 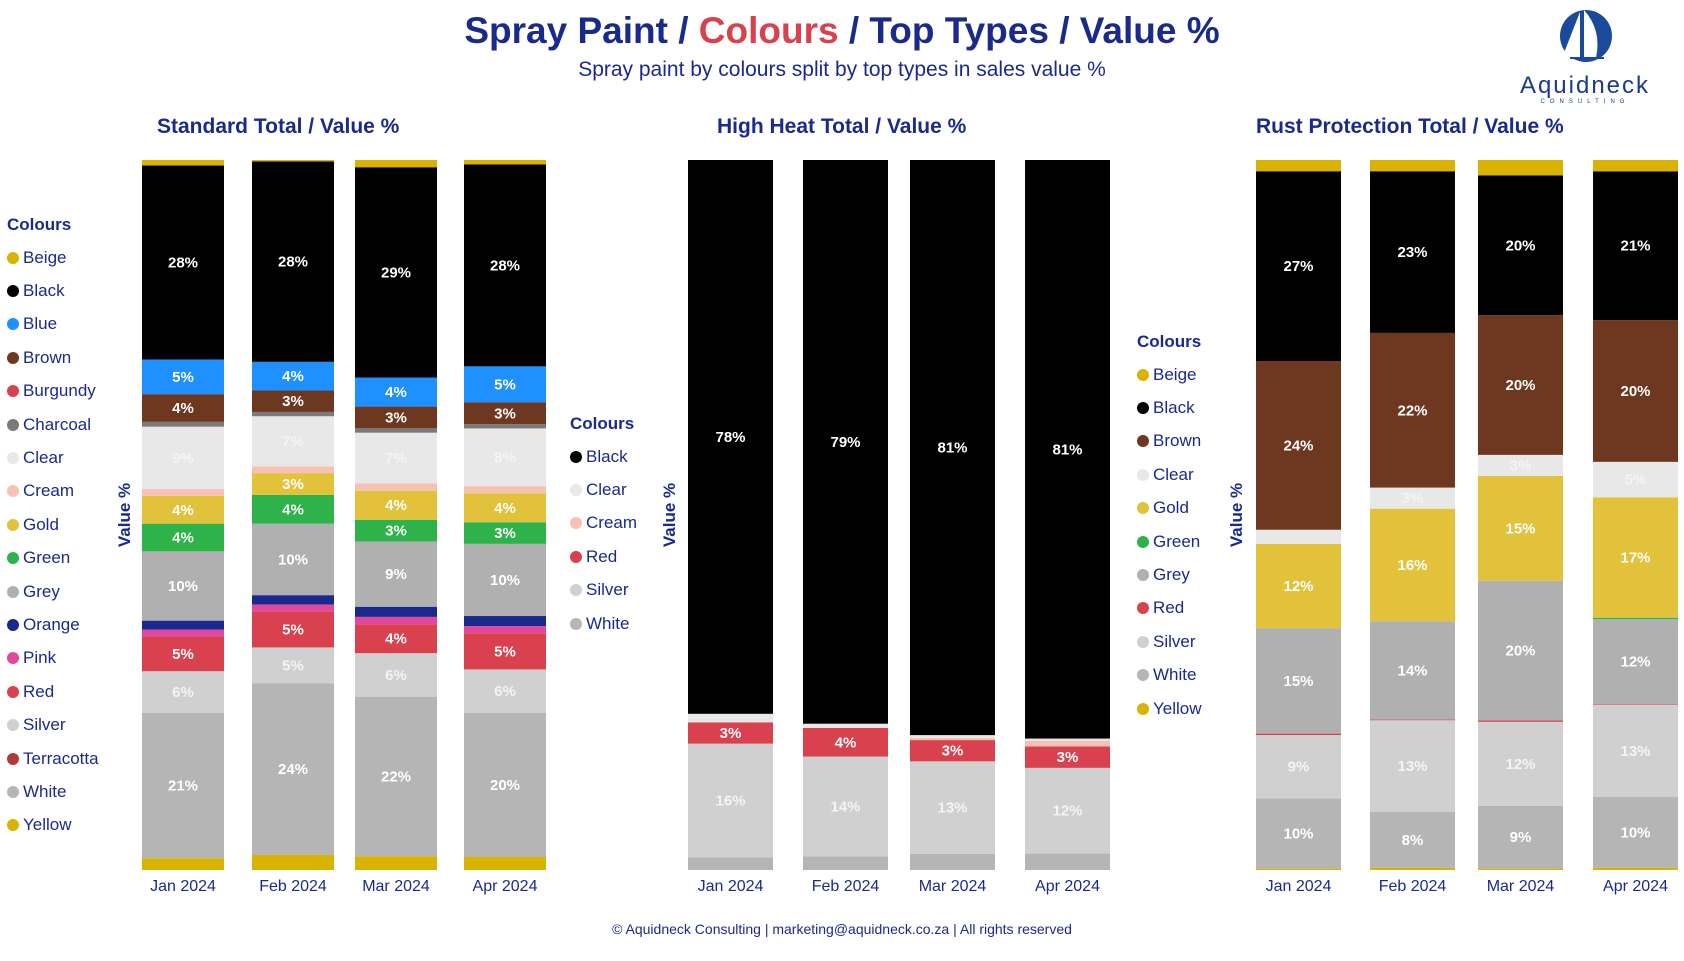 What do you see at coordinates (53, 658) in the screenshot?
I see `legend-item-pink: Pink` at bounding box center [53, 658].